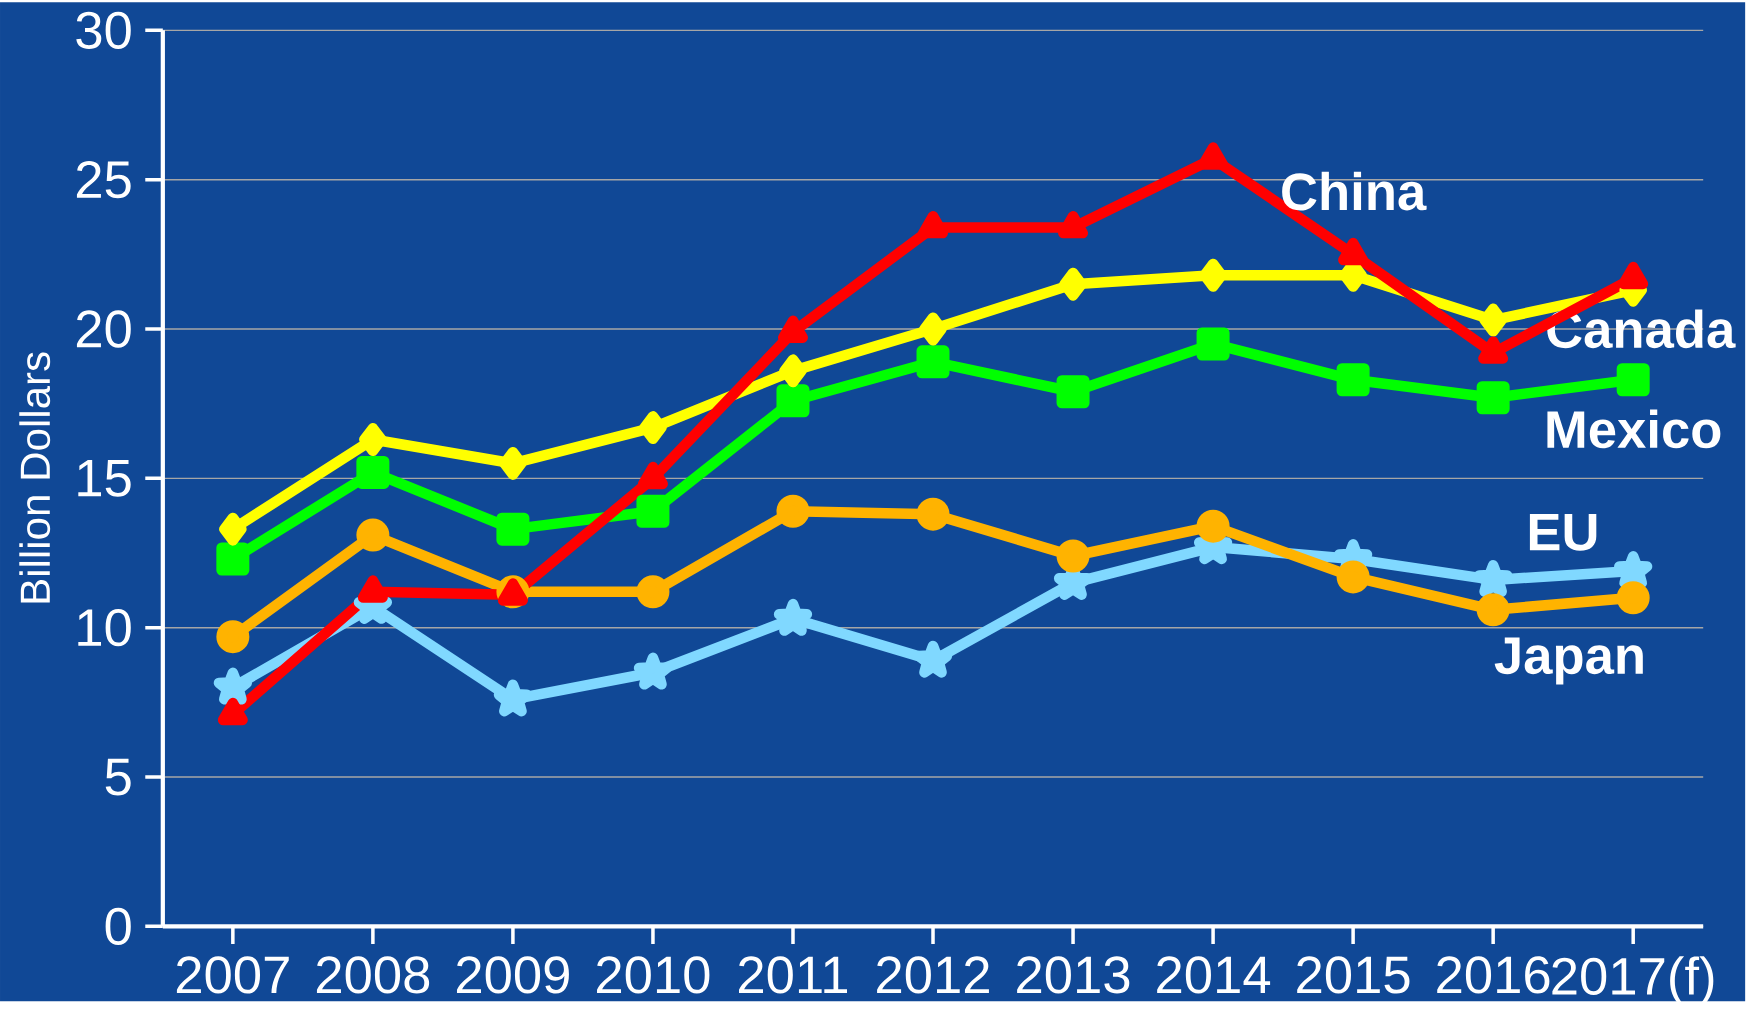 The height and width of the screenshot is (1017, 1747). I want to click on y-tick-label: 30, so click(103, 30).